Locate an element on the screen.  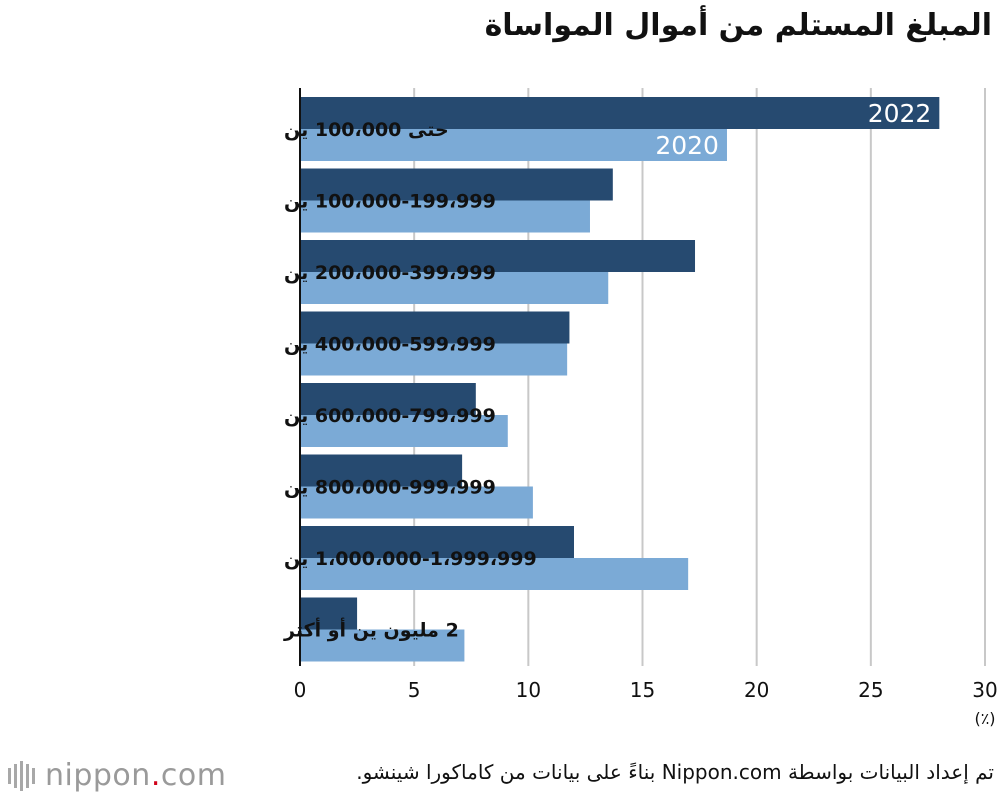
category-label-7: 2 مليون ين أو أكثر is located at coordinates (371, 630).